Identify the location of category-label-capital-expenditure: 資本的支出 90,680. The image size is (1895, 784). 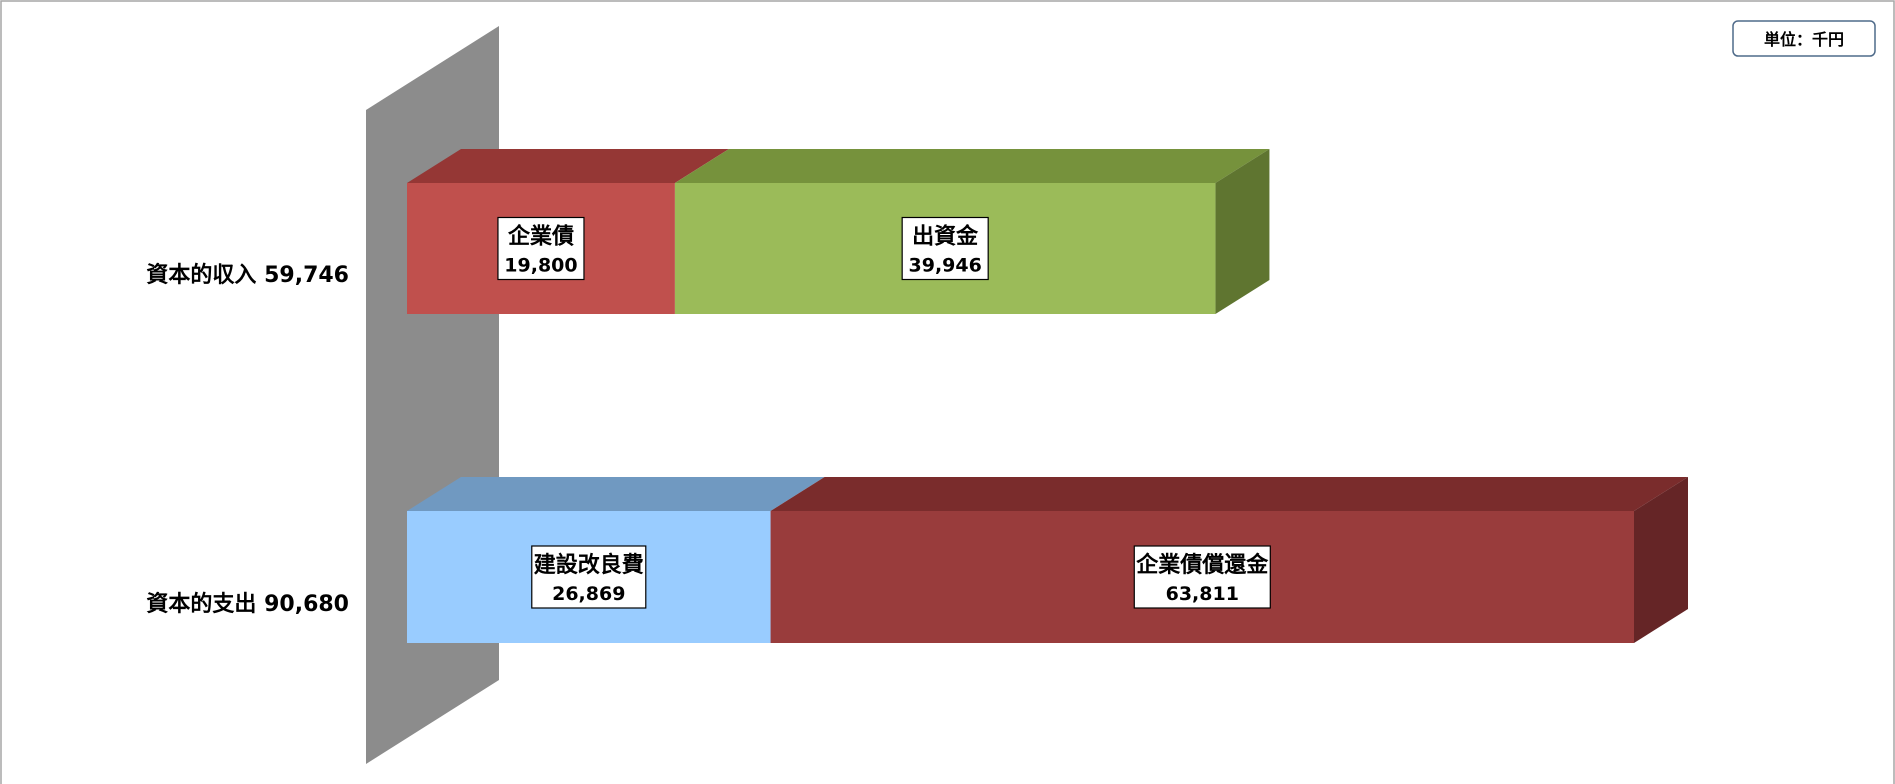
(247, 604).